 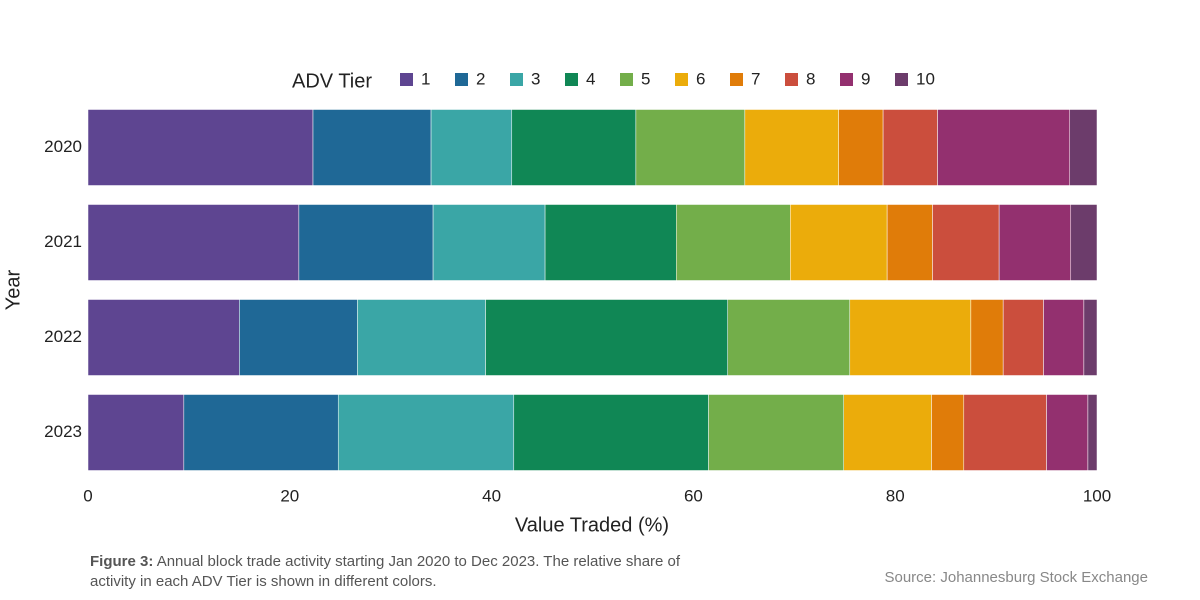 What do you see at coordinates (480, 78) in the screenshot?
I see `legend-label: 2` at bounding box center [480, 78].